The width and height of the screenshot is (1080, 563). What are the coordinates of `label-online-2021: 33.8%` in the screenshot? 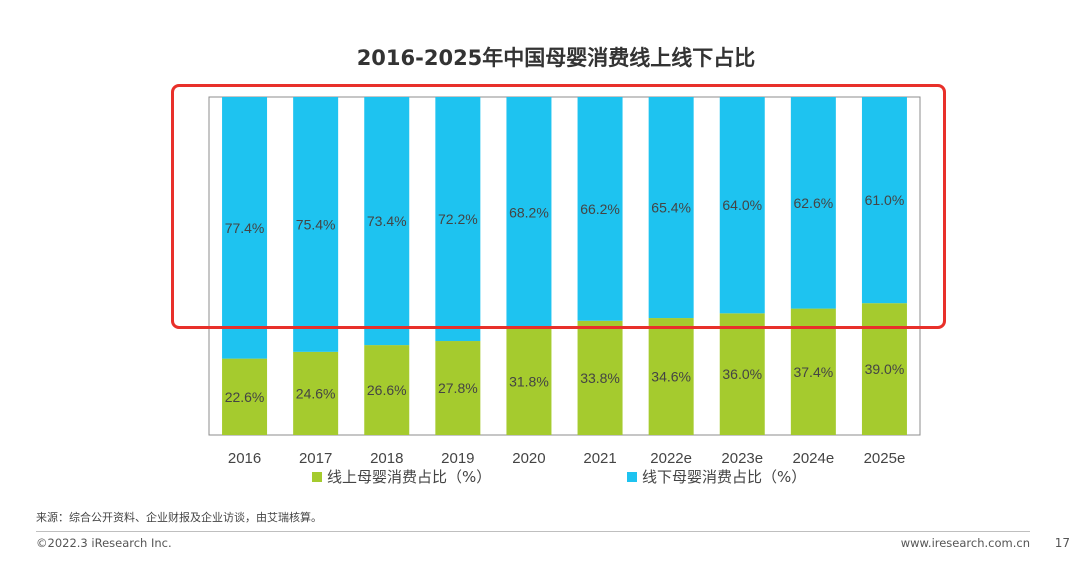 It's located at (600, 378).